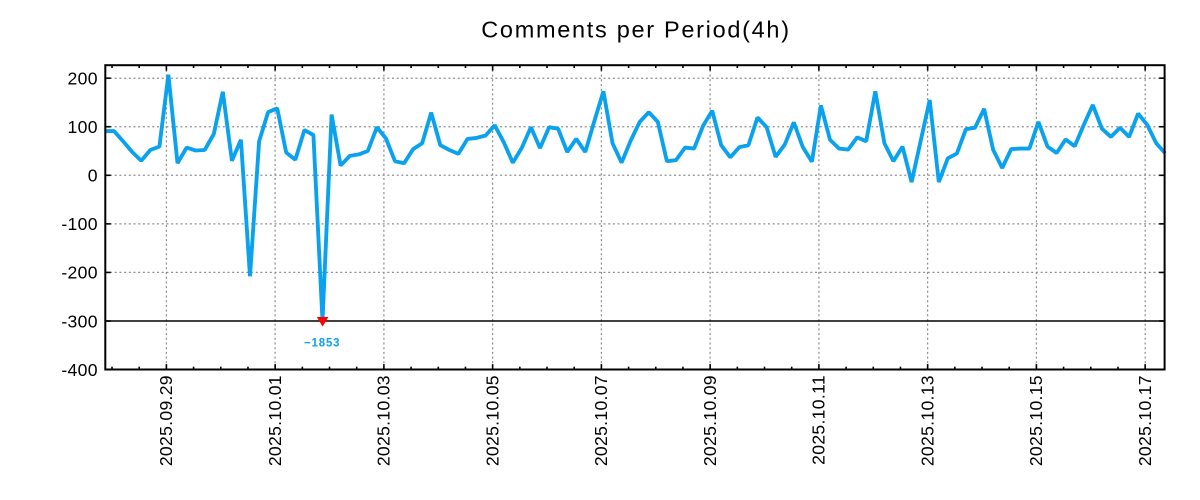 The width and height of the screenshot is (1200, 500). What do you see at coordinates (635, 29) in the screenshot?
I see `svg-text: Comments per Period(4h)` at bounding box center [635, 29].